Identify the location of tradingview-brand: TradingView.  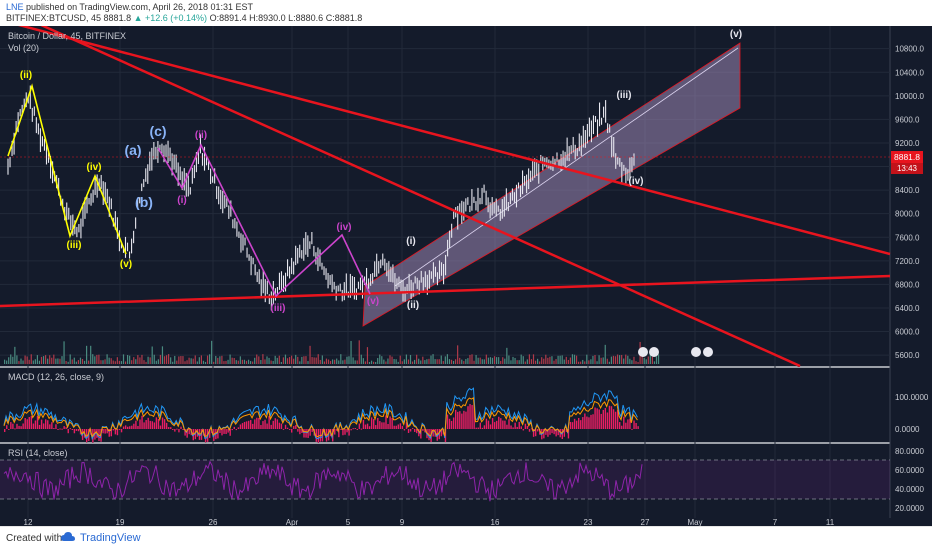
(110, 538).